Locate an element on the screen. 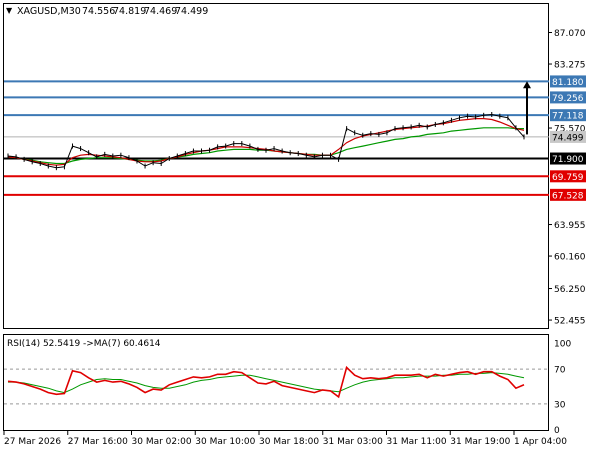 The image size is (590, 454). level-label: 81.180 is located at coordinates (568, 83).